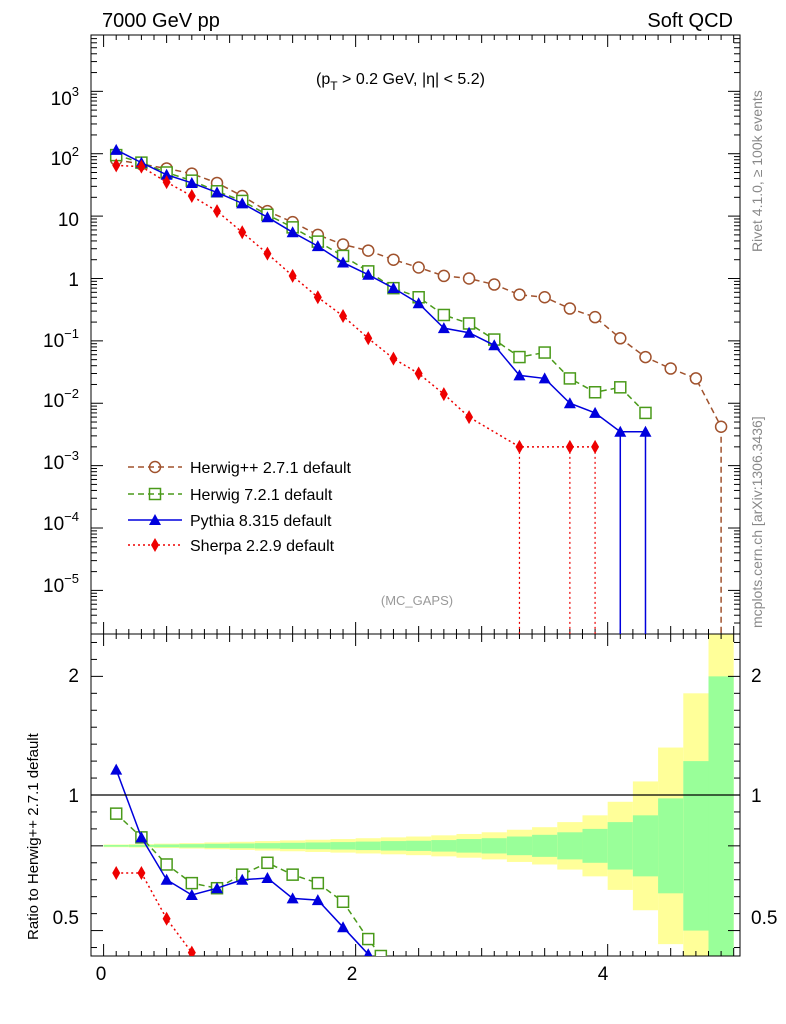 The height and width of the screenshot is (1024, 786). What do you see at coordinates (61, 340) in the screenshot?
I see `main-y-tick-labels: 10³ 10² 10 1 10⁻¹ 10⁻² 10⁻³ 10⁻⁴ 10⁻⁵` at bounding box center [61, 340].